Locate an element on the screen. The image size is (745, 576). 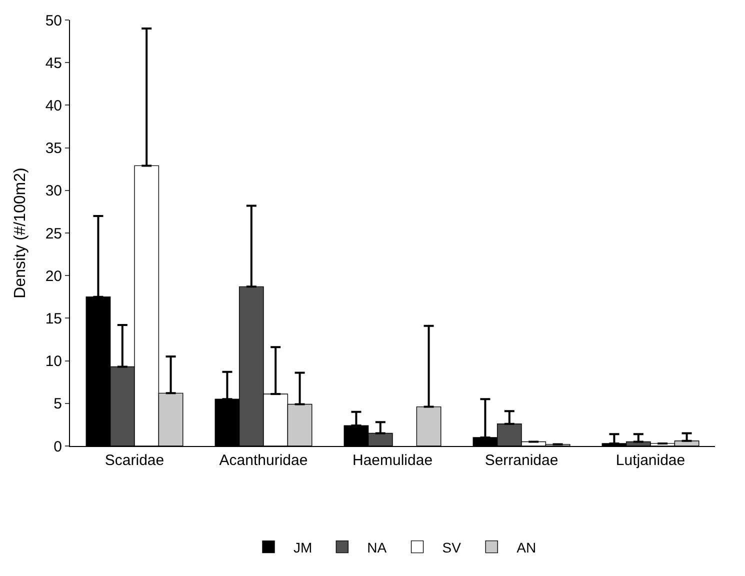
x-tick-label: Haemulidae is located at coordinates (392, 460).